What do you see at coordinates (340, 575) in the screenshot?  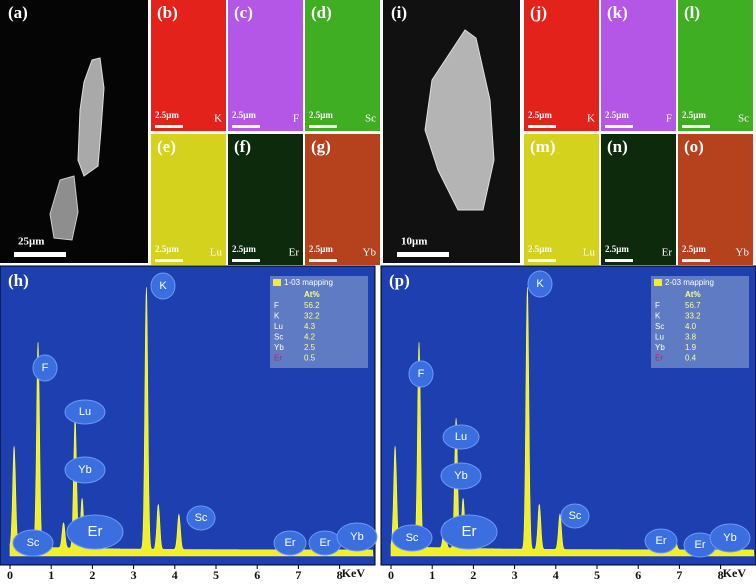 I see `x-tick-label: 8` at bounding box center [340, 575].